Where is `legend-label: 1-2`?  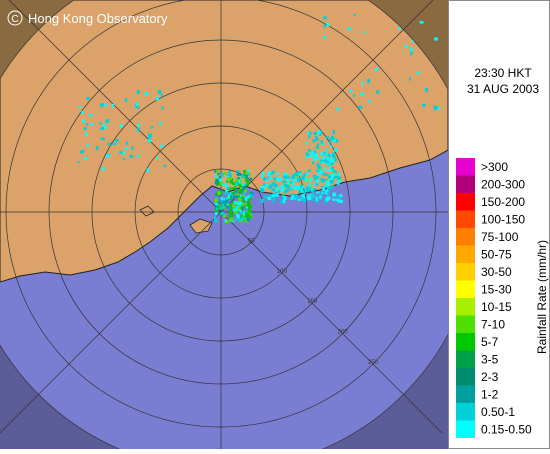
legend-label: 1-2 is located at coordinates (490, 394).